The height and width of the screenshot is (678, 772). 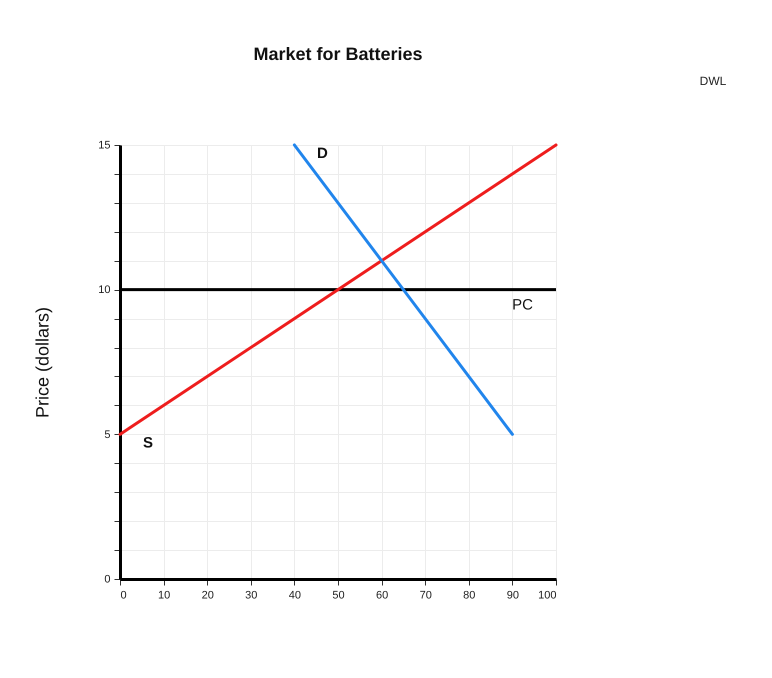 I want to click on x-tick-label: 30, so click(x=251, y=596).